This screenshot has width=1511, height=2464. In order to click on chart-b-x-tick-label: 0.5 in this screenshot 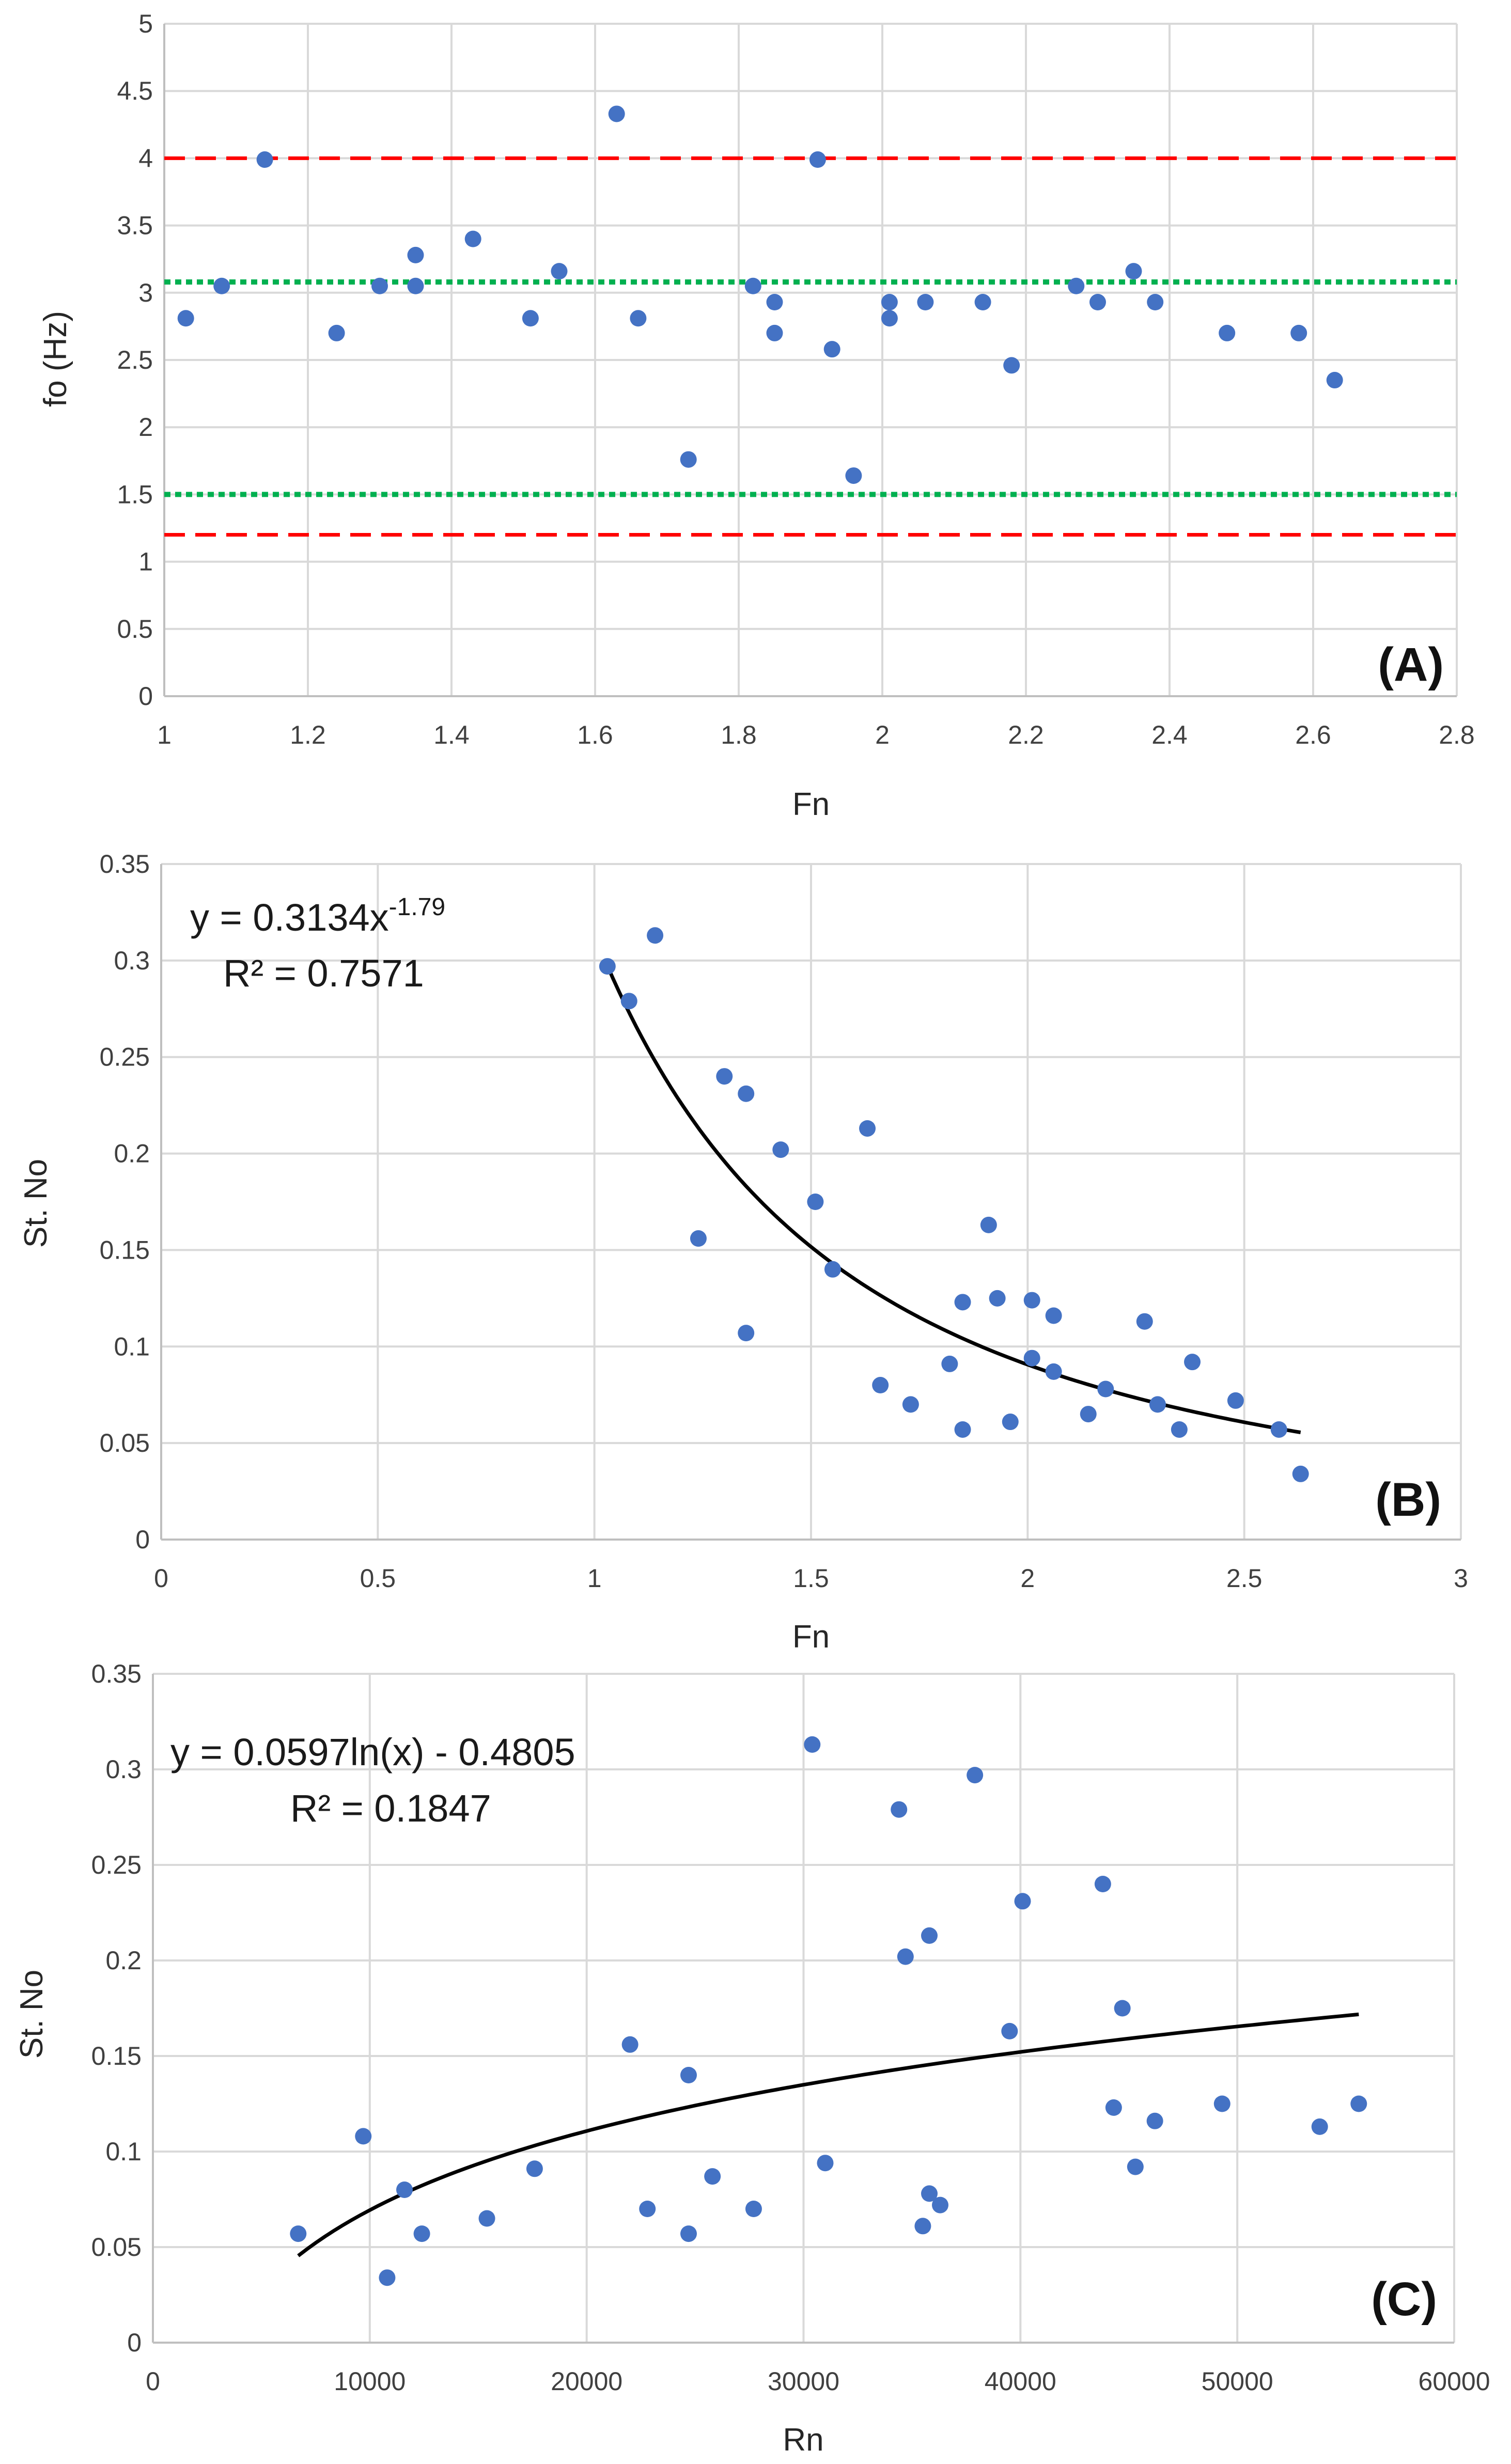, I will do `click(378, 1578)`.